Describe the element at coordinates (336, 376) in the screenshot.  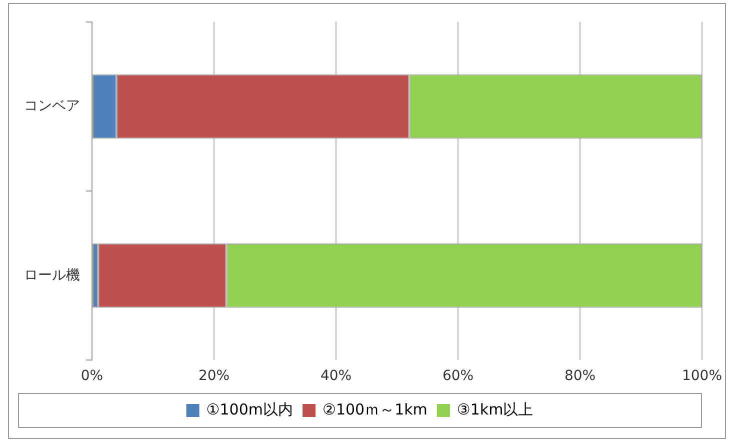
I see `x-tick-label: 40%` at that location.